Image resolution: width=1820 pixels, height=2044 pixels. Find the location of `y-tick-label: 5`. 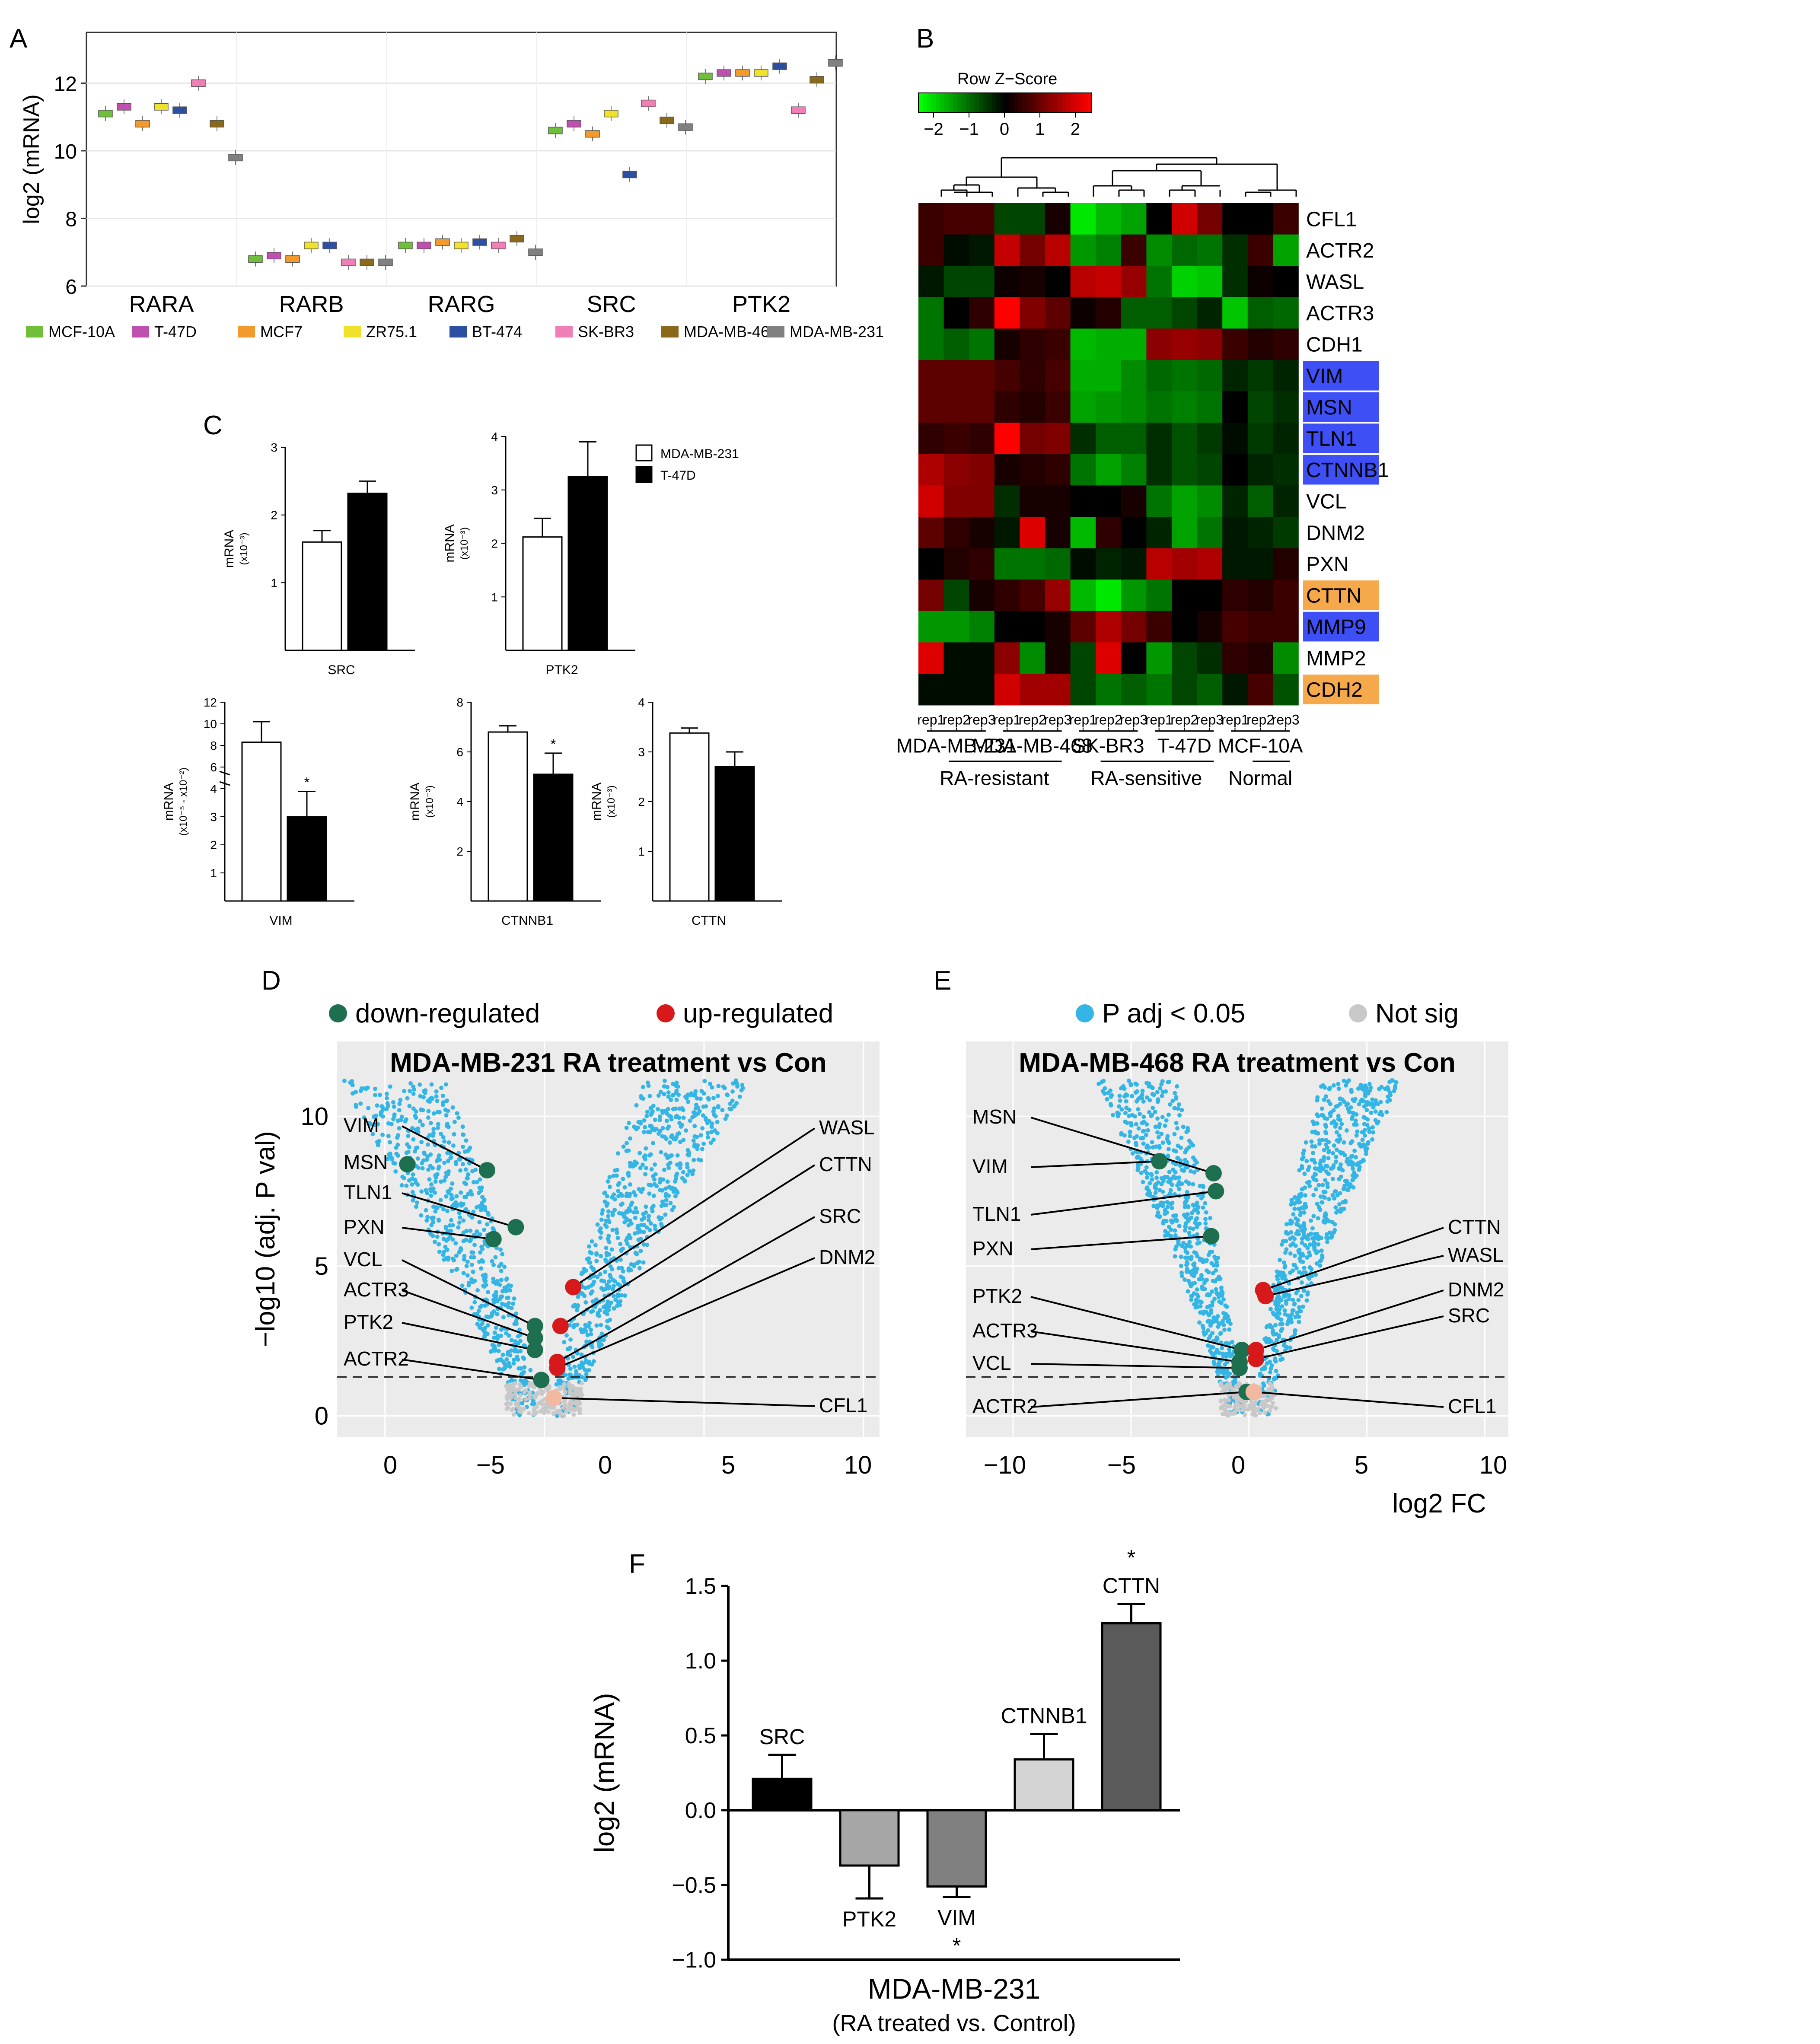

y-tick-label: 5 is located at coordinates (321, 1266).